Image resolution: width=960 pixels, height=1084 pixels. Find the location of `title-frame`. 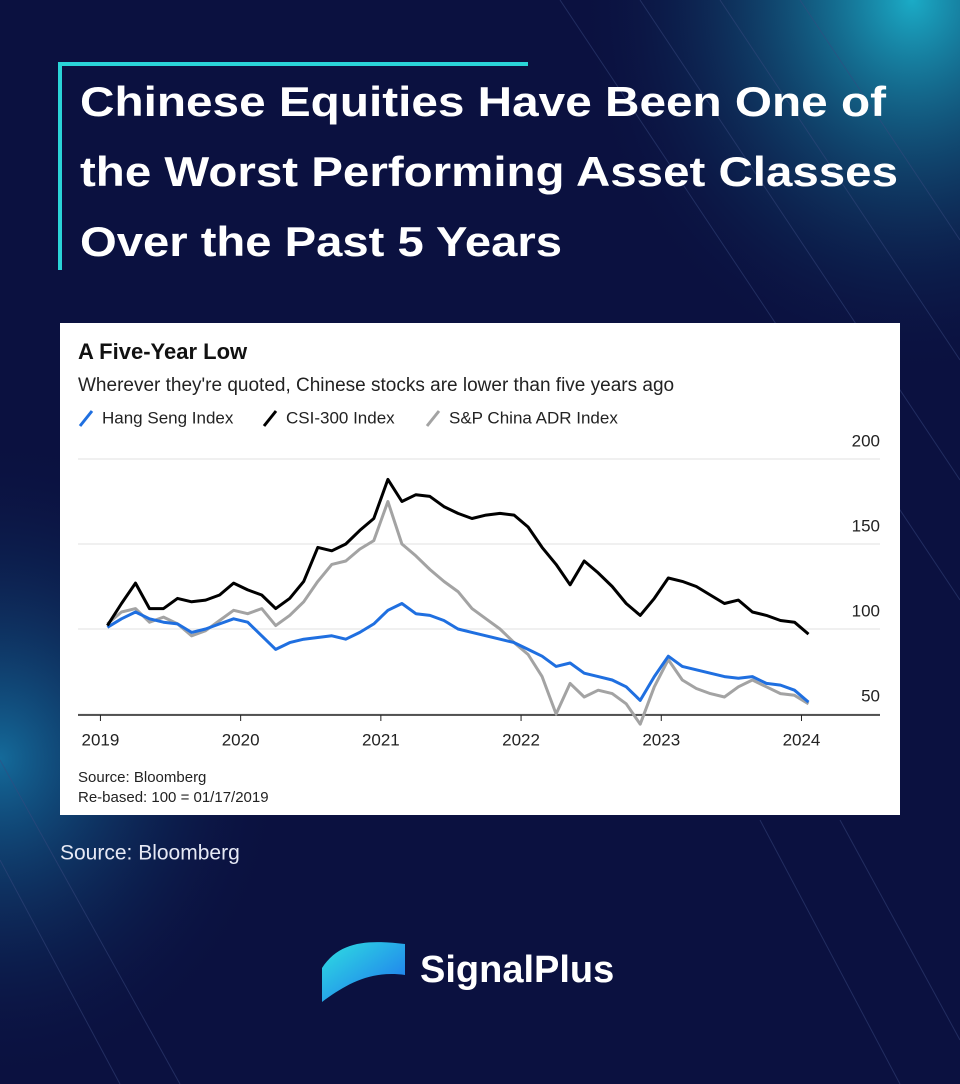

title-frame is located at coordinates (293, 166).